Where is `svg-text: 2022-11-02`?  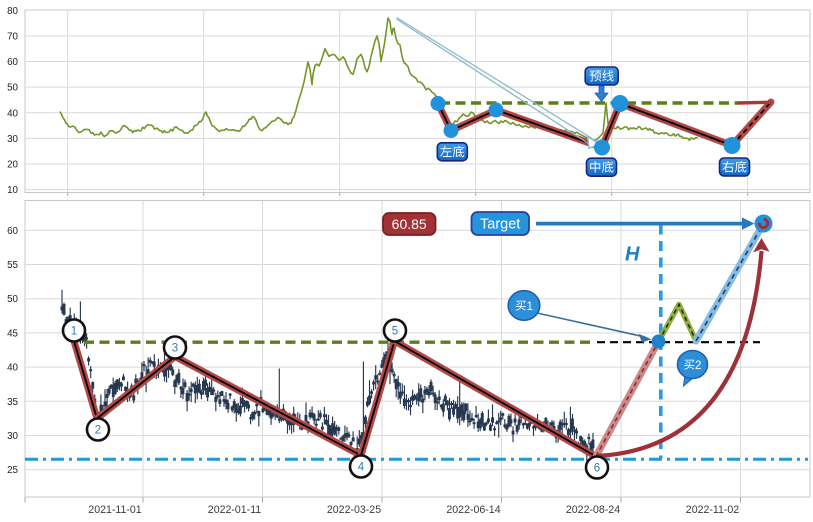 svg-text: 2022-11-02 is located at coordinates (713, 510).